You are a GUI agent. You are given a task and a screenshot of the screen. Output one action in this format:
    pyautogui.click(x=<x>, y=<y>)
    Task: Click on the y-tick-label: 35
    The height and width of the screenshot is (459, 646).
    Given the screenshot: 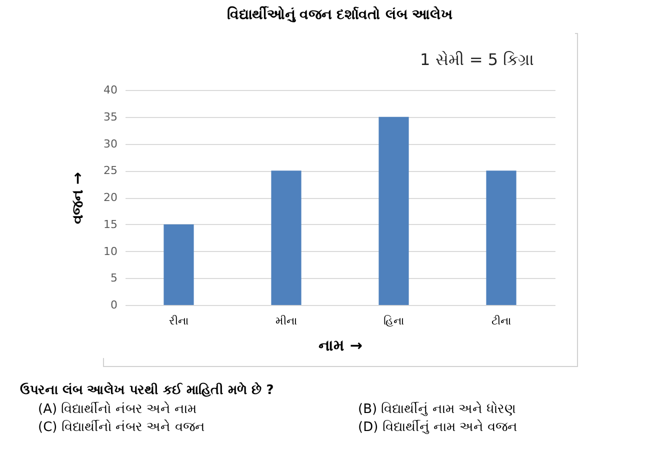 What is the action you would take?
    pyautogui.click(x=111, y=117)
    